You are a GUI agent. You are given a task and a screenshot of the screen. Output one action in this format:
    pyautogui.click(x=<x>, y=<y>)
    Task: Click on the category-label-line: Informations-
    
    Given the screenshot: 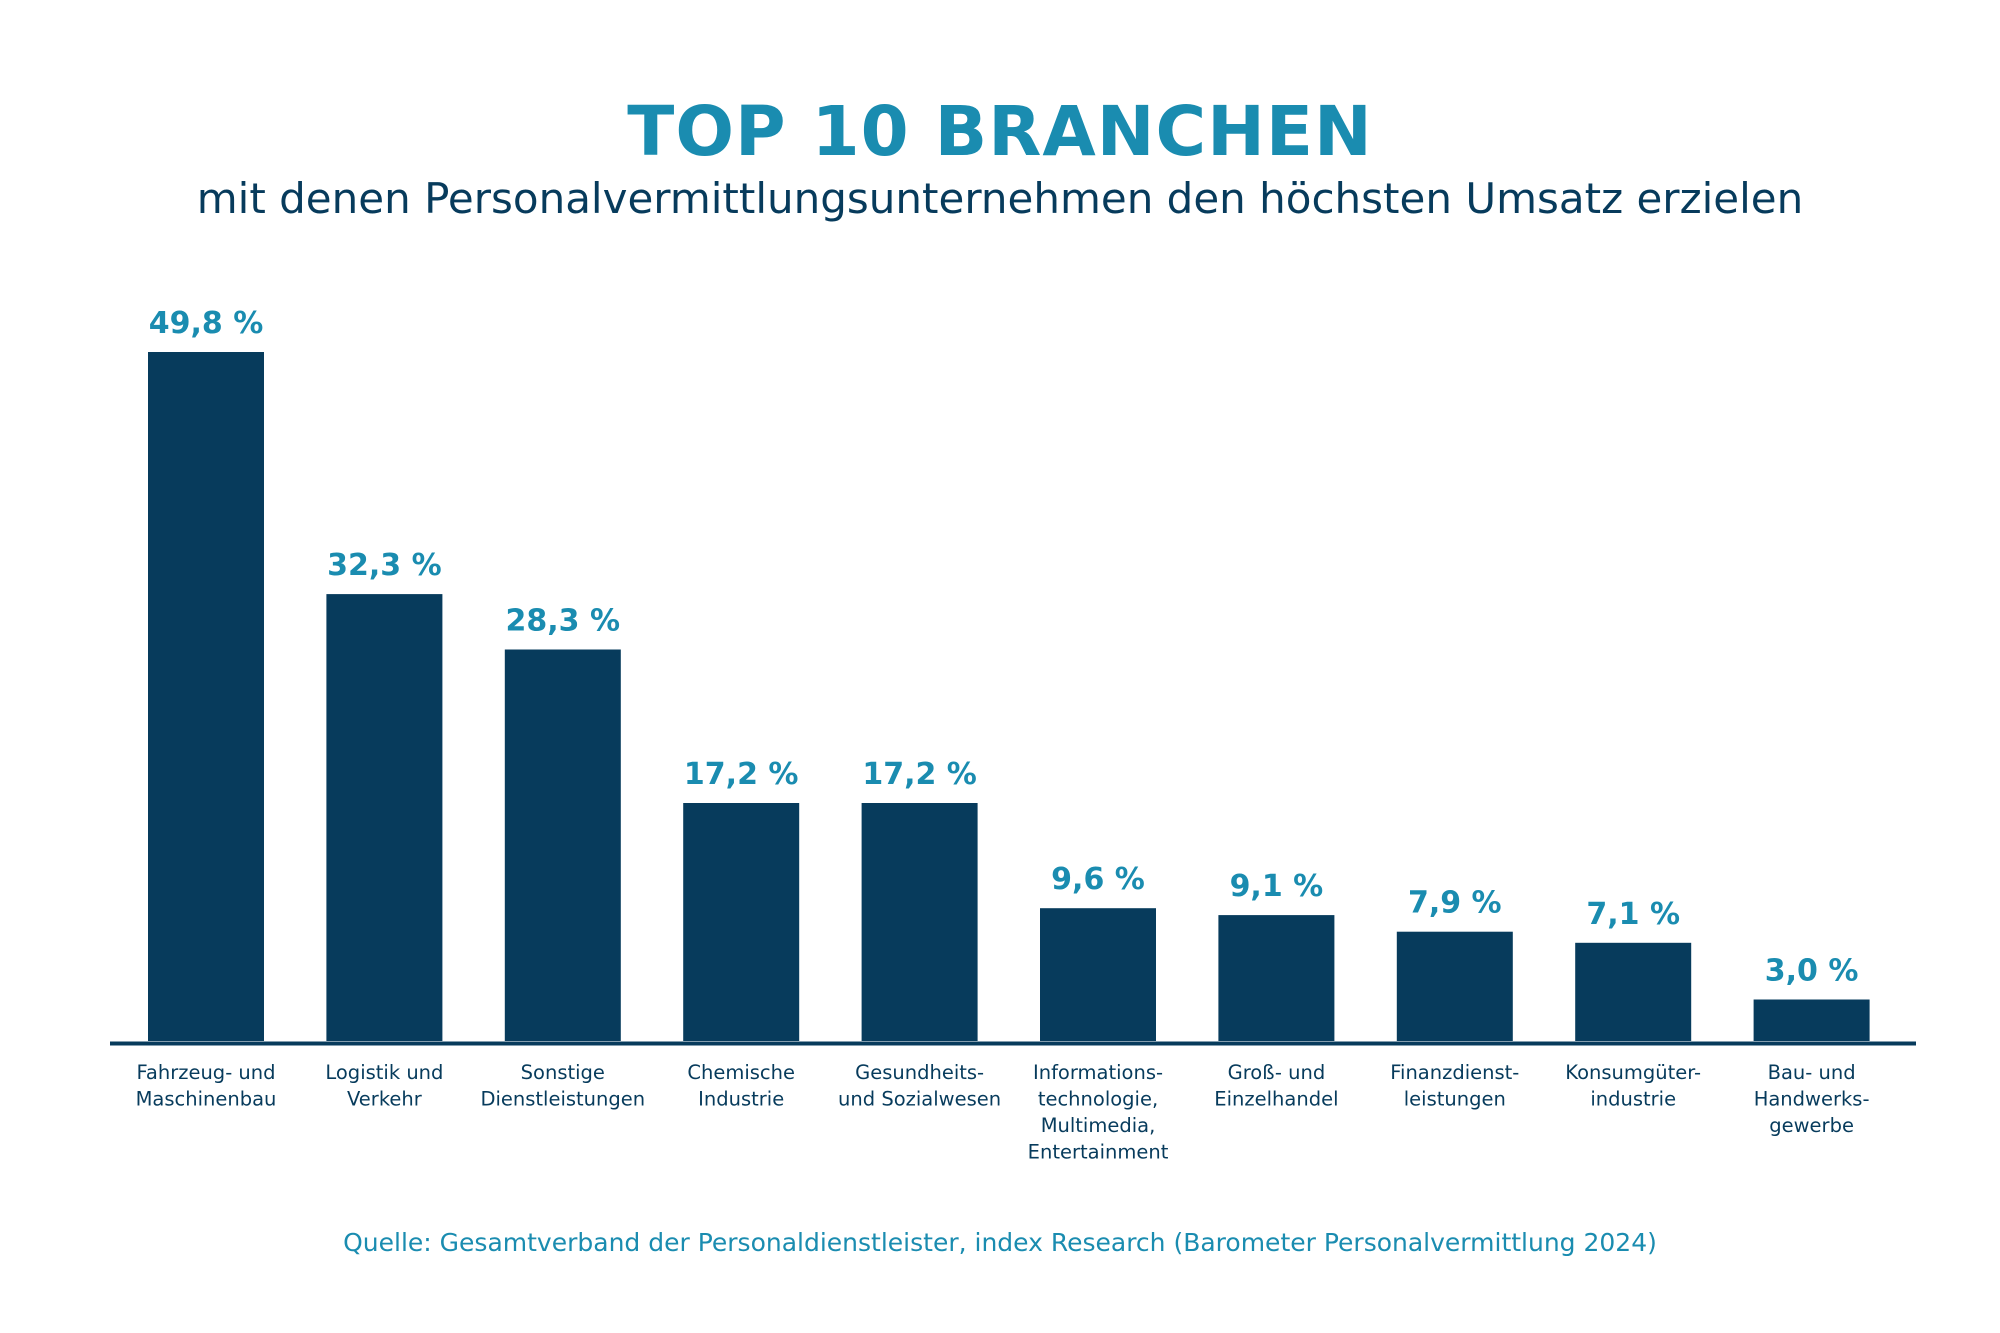 What is the action you would take?
    pyautogui.click(x=1098, y=1072)
    